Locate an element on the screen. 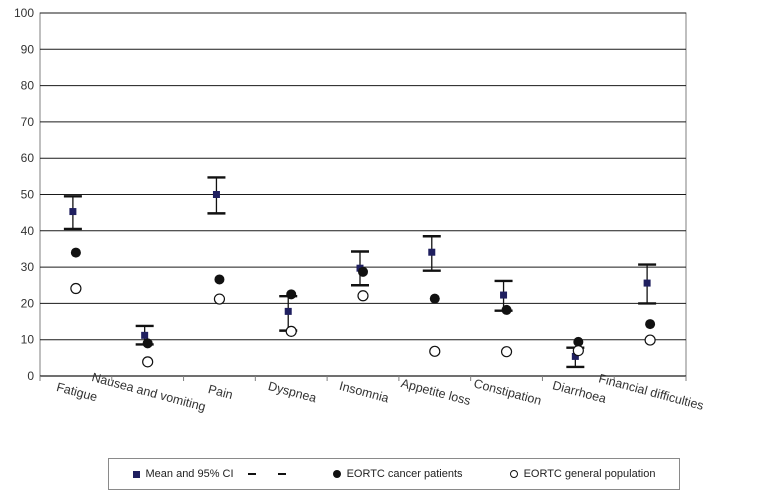 The width and height of the screenshot is (767, 498). legend-item-mean: Mean and 95% CI is located at coordinates (209, 474).